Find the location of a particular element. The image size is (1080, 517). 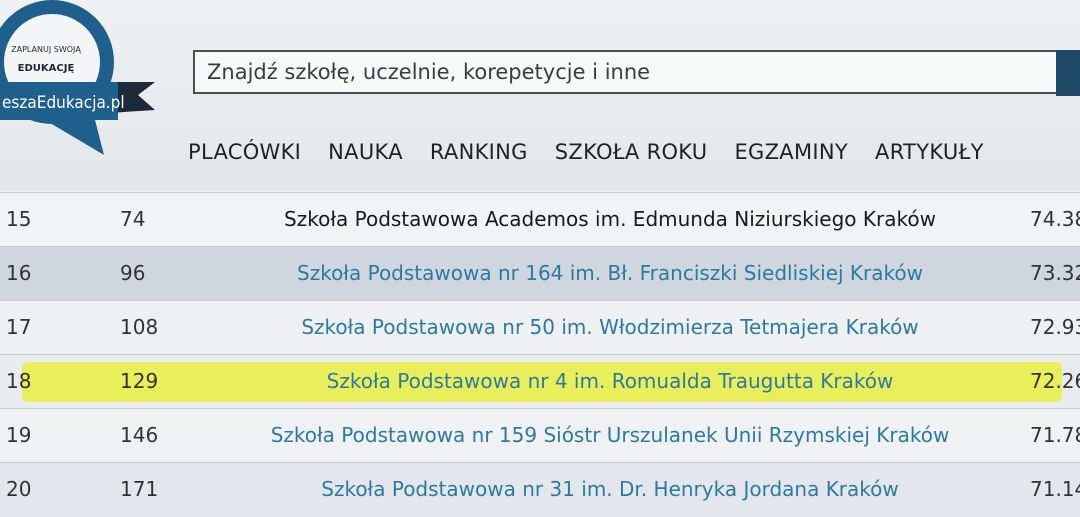

logo-line: ZAPLANUJ SWOJĄ is located at coordinates (46, 49).